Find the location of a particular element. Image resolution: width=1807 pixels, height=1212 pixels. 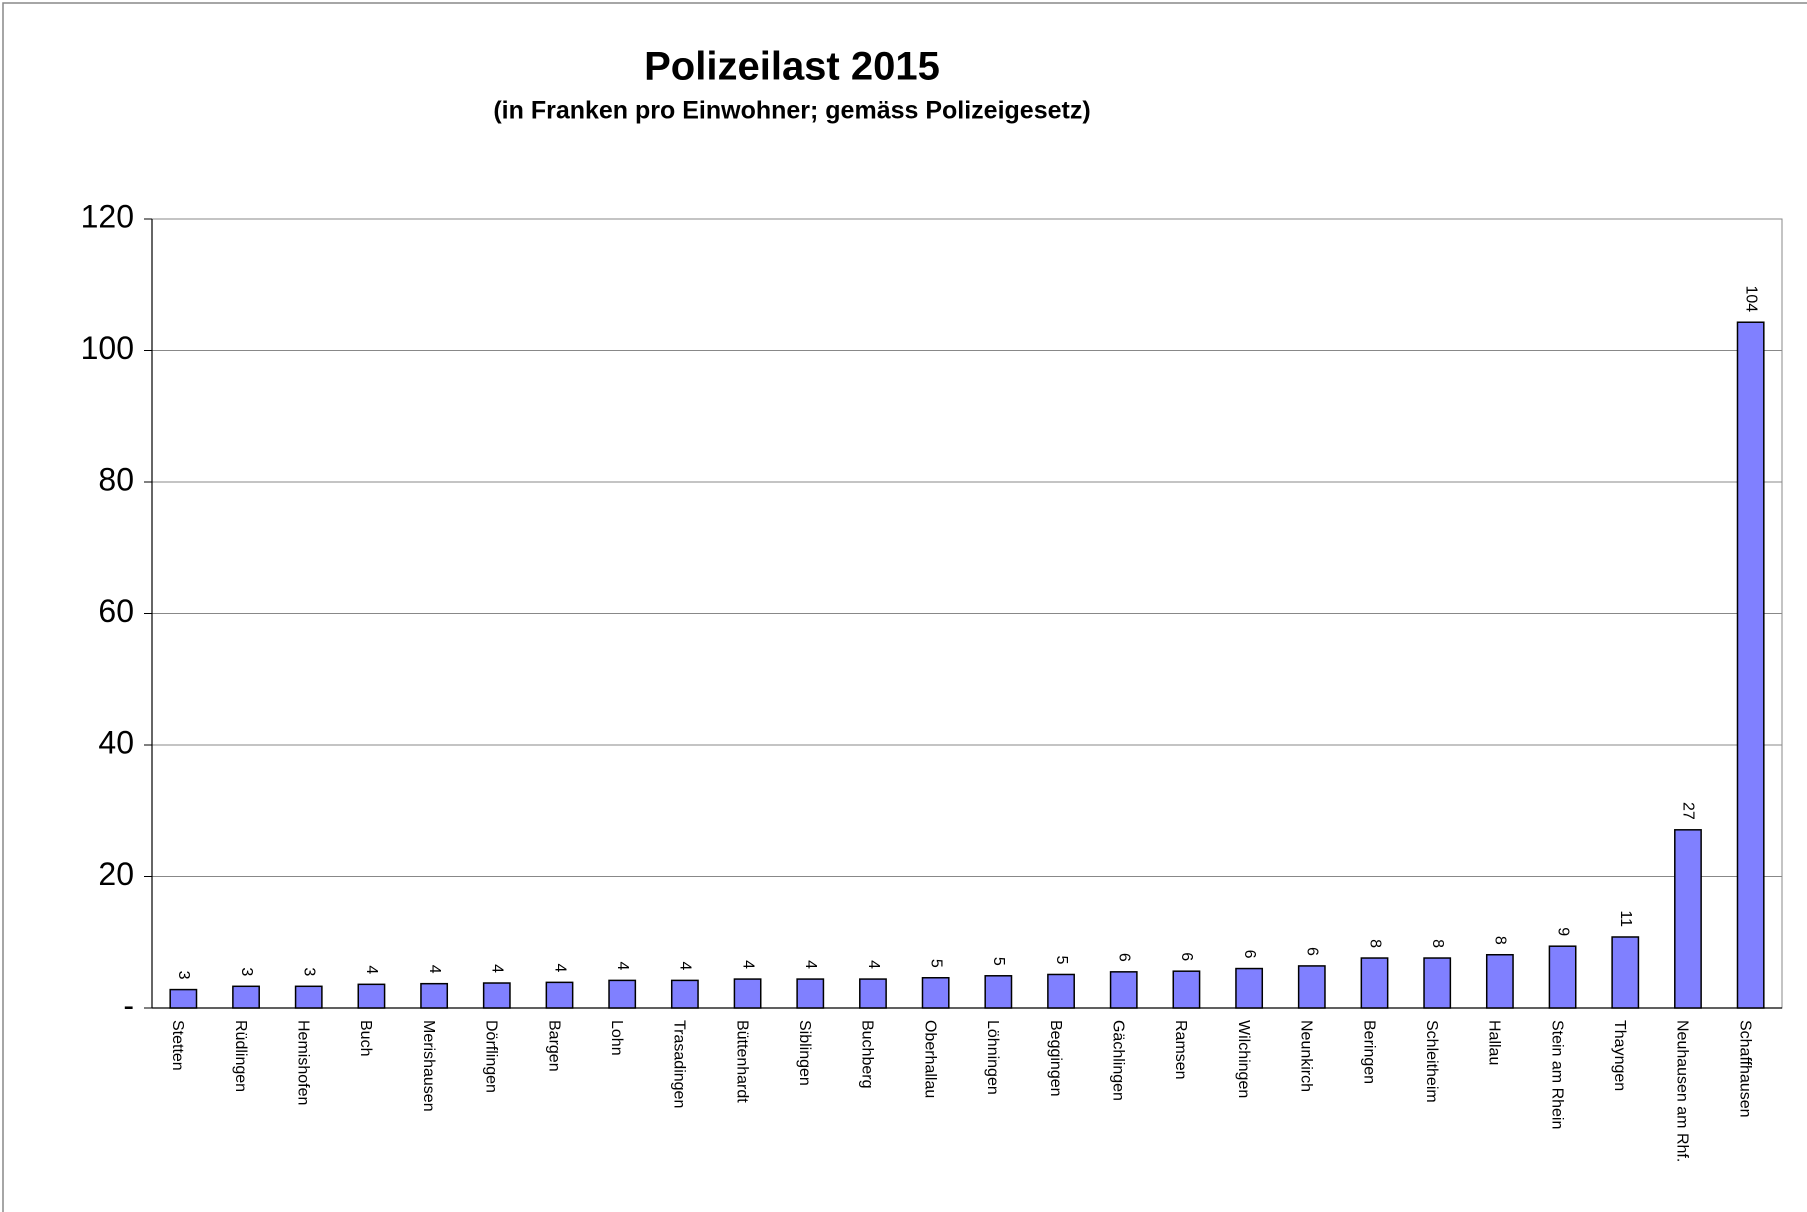

value-label: 104 is located at coordinates (1750, 299).